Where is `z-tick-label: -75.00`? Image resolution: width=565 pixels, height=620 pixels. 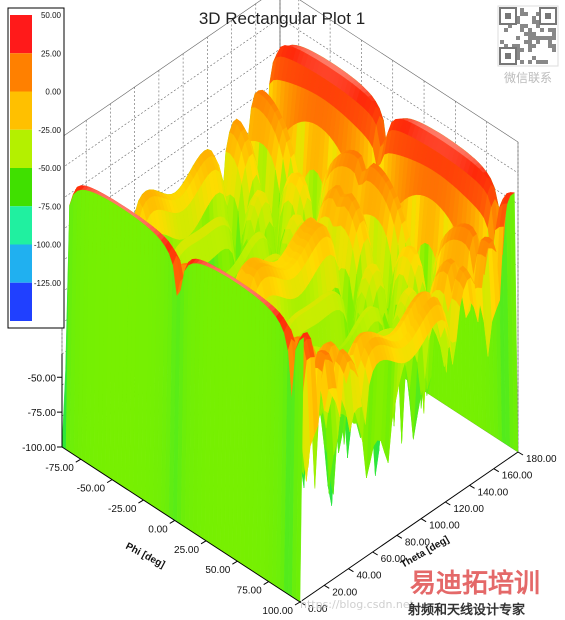 z-tick-label: -75.00 is located at coordinates (42, 413).